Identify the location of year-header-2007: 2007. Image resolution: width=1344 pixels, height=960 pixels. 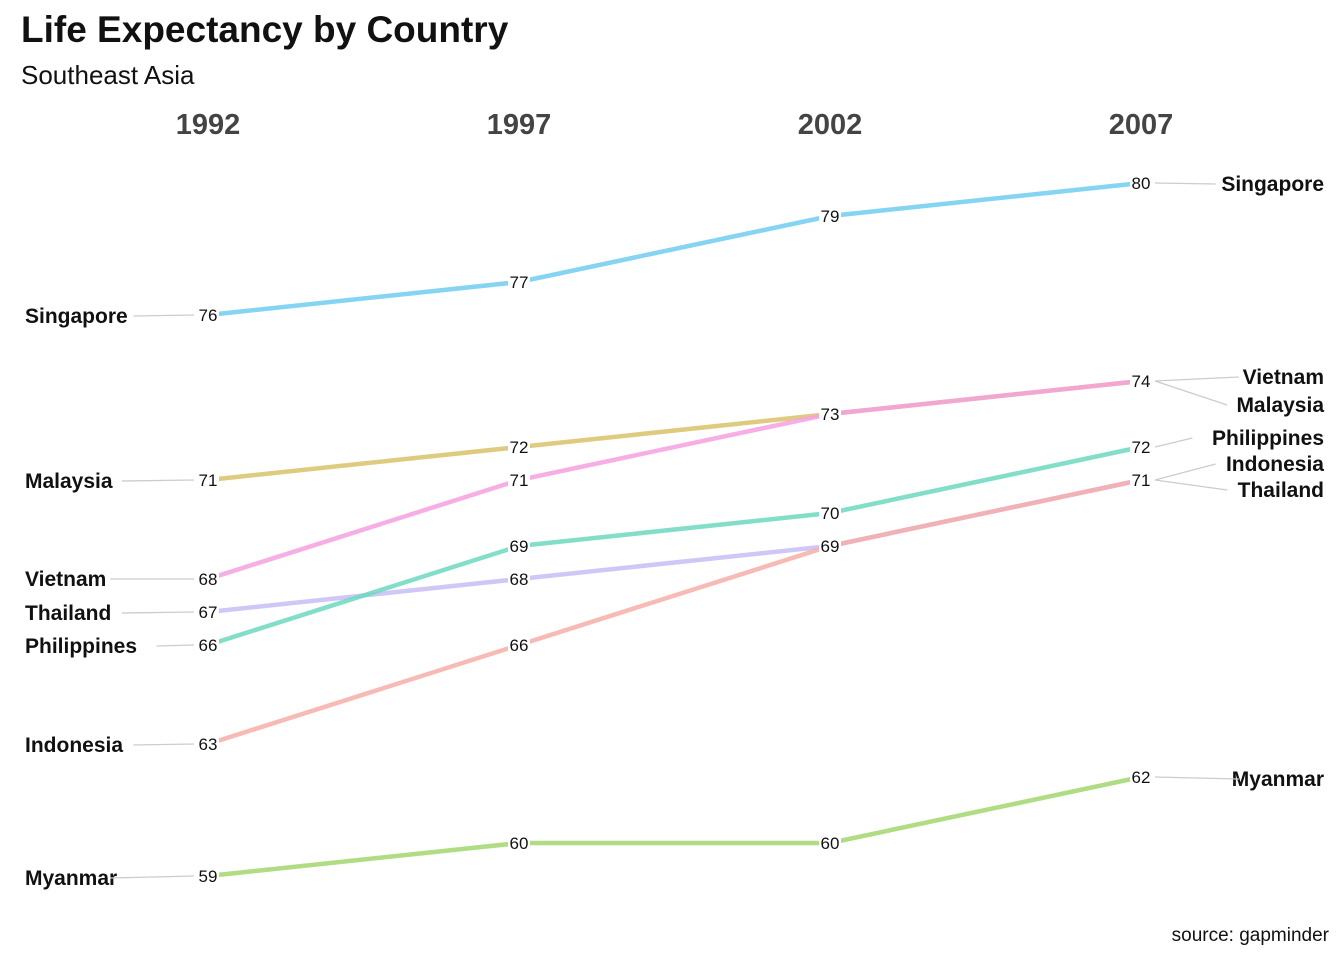
(1141, 125).